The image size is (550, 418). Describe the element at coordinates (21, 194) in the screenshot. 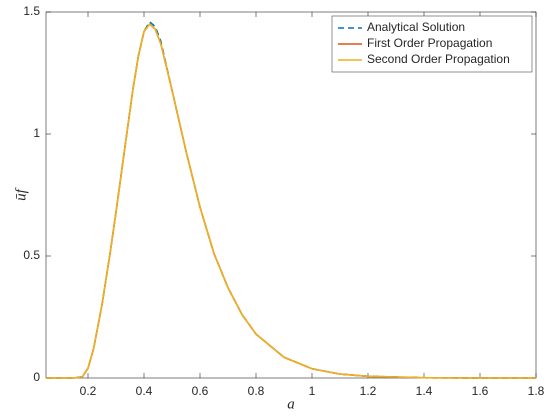

I see `y-axis-label: ūf` at that location.